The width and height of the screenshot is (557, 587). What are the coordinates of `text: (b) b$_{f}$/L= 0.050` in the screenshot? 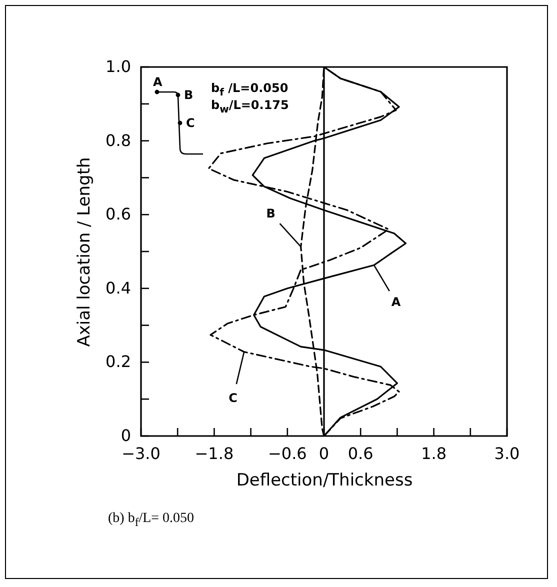 It's located at (151, 520).